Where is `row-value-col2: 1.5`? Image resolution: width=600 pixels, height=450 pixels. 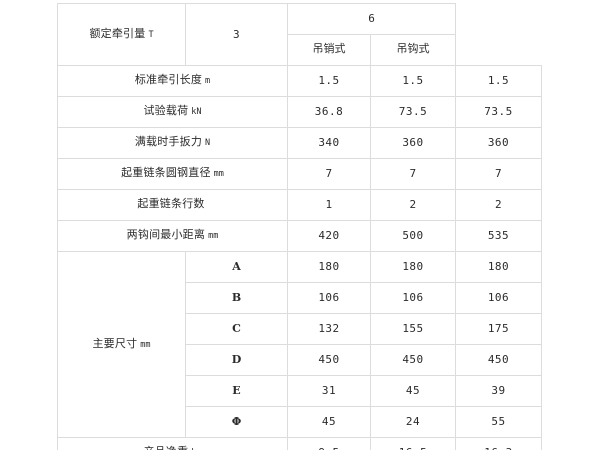 row-value-col2: 1.5 is located at coordinates (413, 81).